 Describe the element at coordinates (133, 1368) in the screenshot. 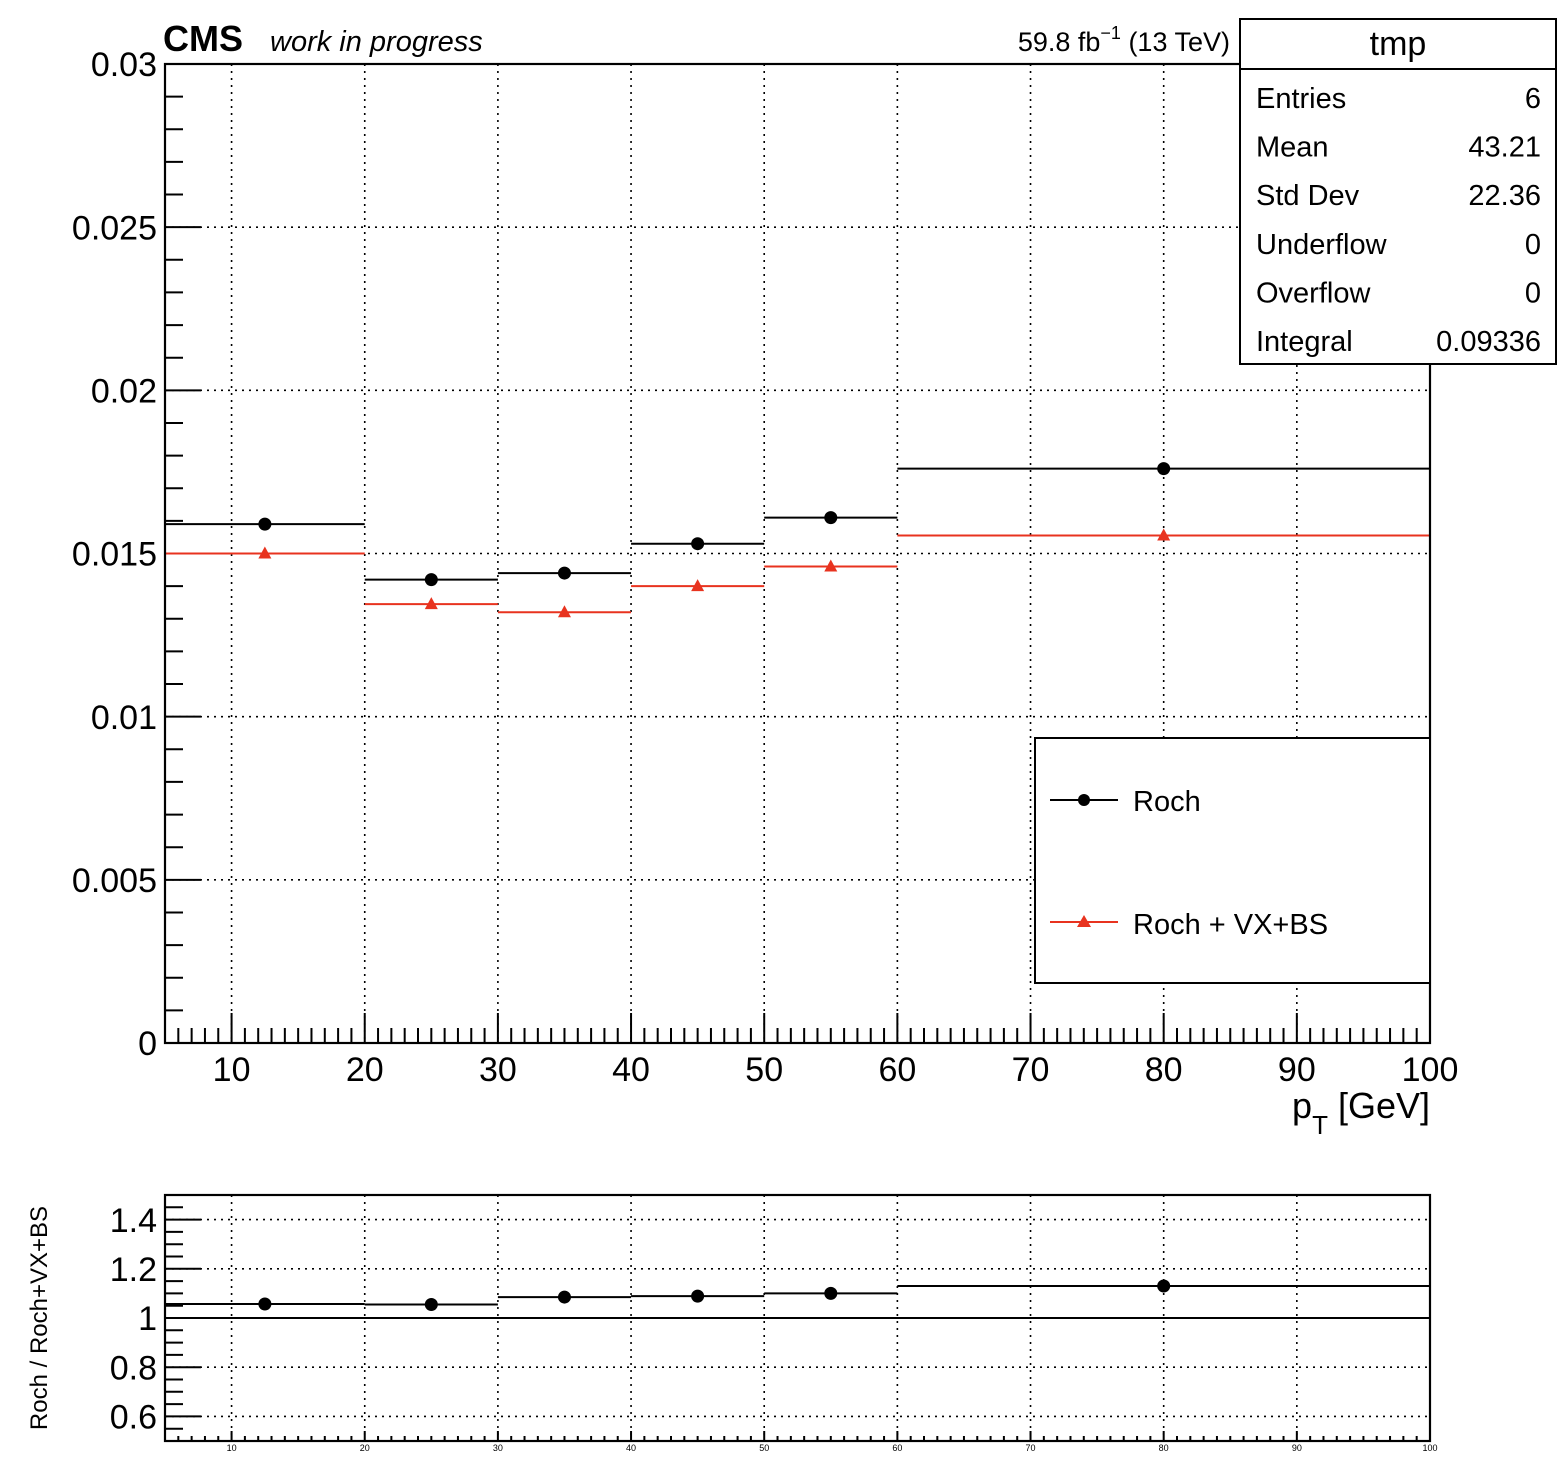

I see `y-tick-label: 0.8` at that location.